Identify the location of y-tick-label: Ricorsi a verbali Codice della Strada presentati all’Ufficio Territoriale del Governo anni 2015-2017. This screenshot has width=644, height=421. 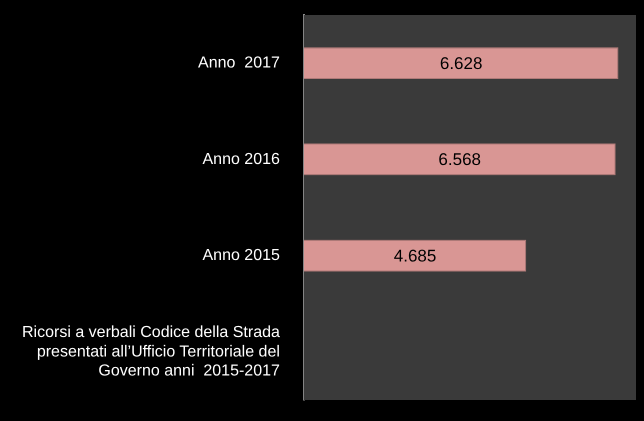
(151, 352).